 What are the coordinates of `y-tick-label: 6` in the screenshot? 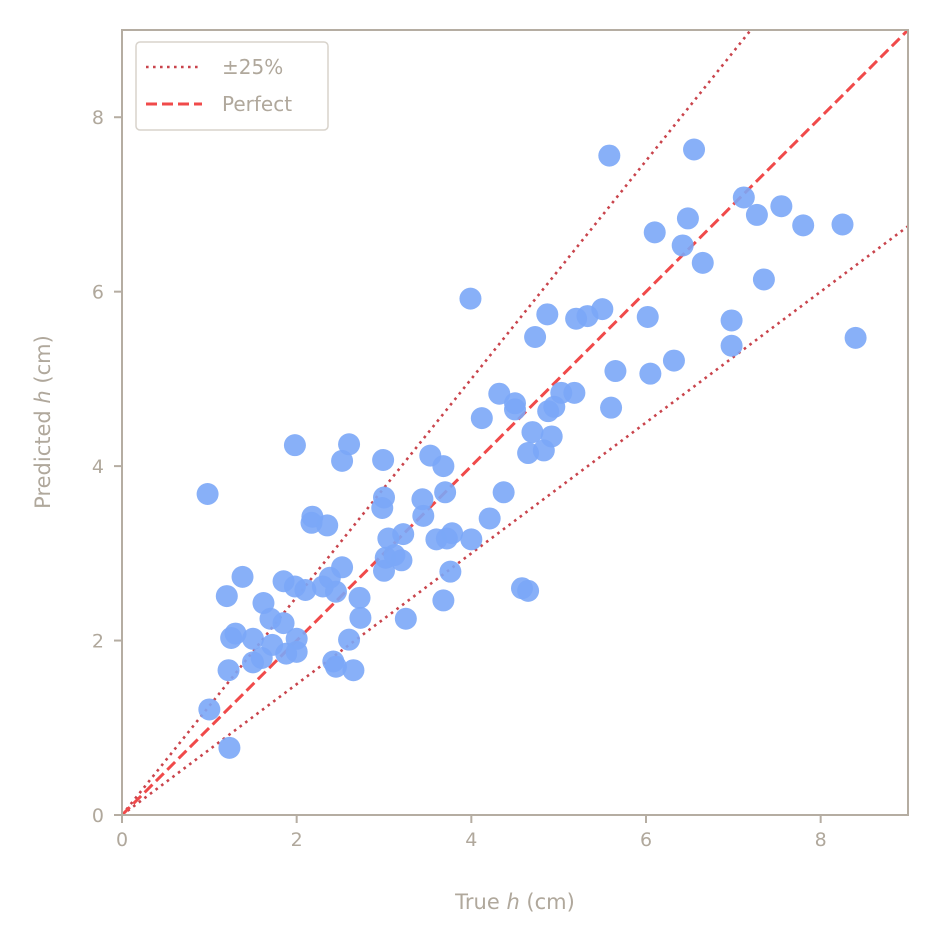 It's located at (98, 293).